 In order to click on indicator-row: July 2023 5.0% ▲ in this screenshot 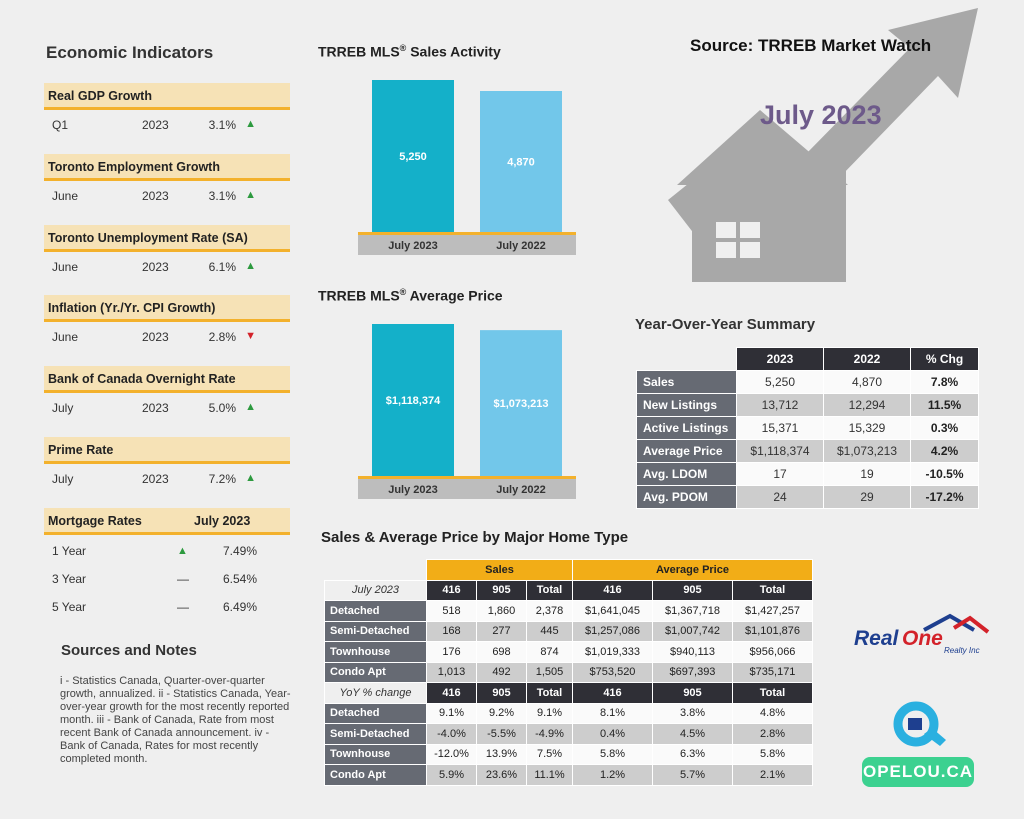, I will do `click(167, 404)`.